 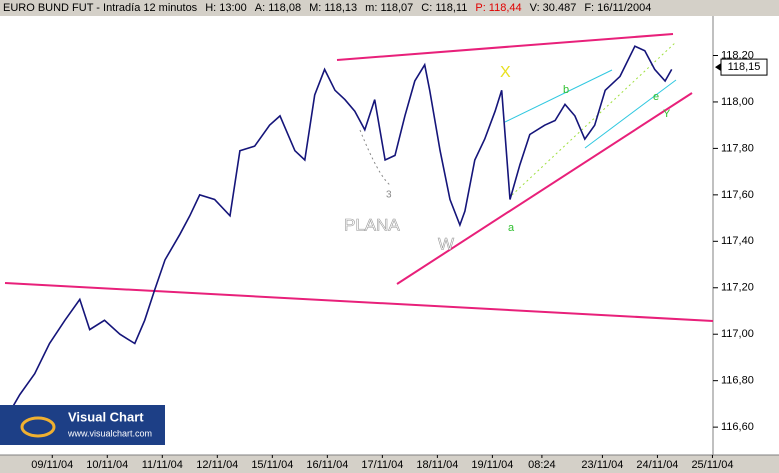 I want to click on header-field: H: 13:00, so click(x=226, y=8).